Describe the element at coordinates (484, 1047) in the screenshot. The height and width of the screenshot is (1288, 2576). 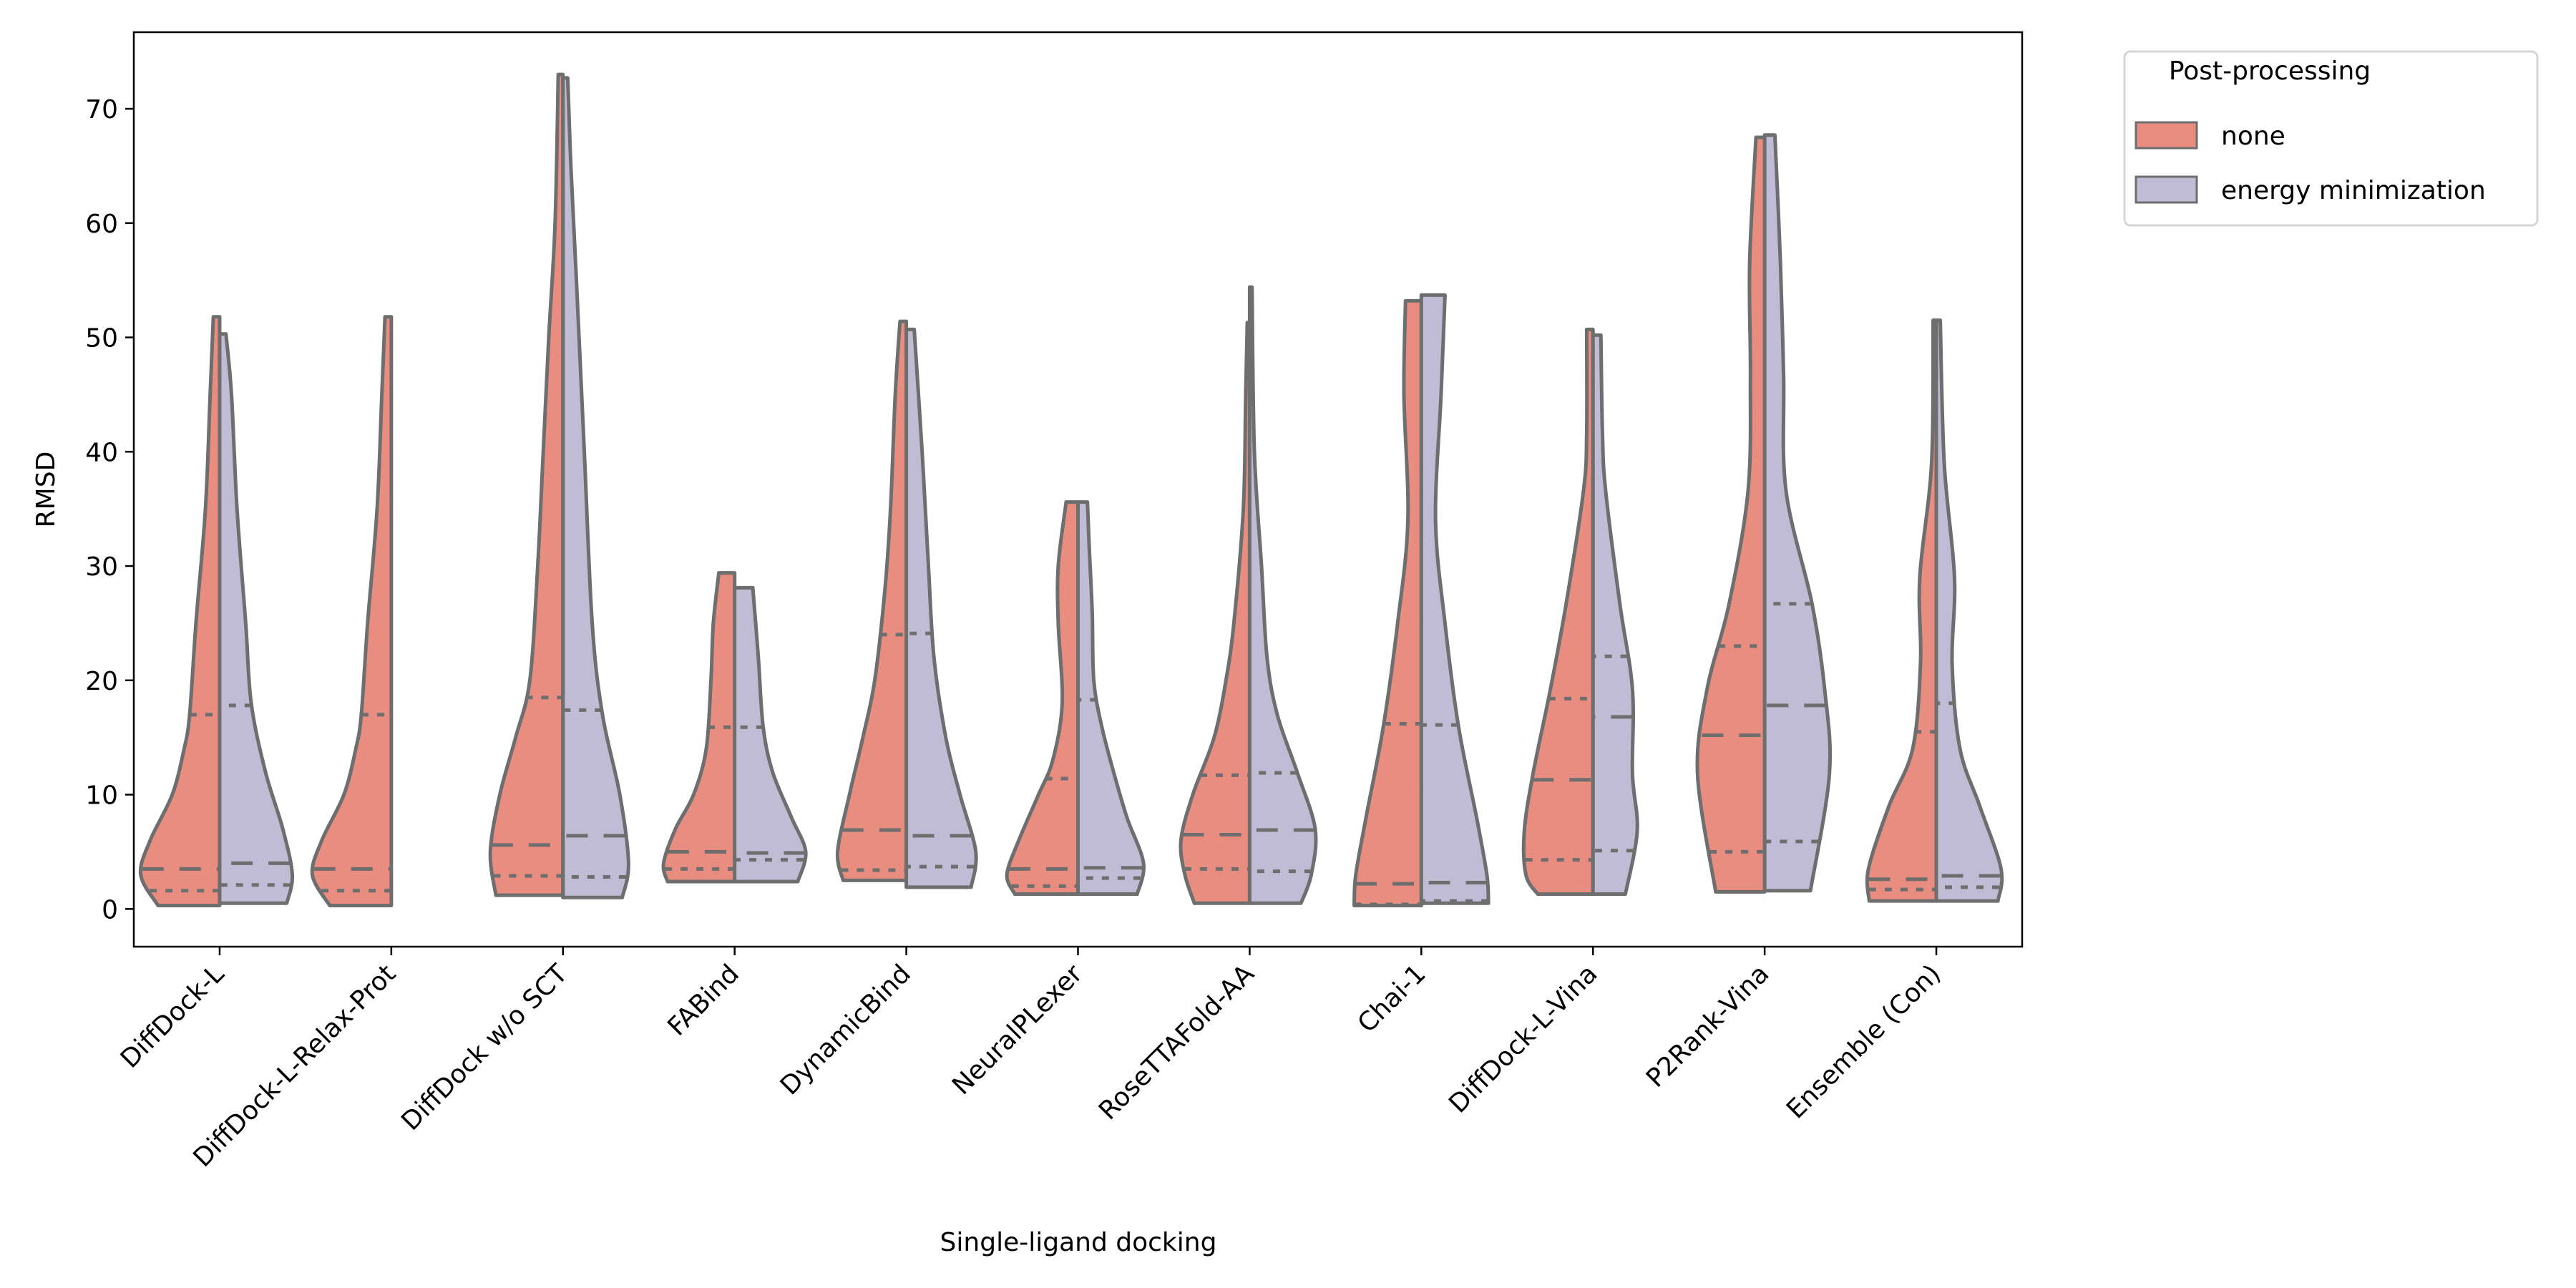
I see `x-tick-label: DiffDock w/o SCT` at that location.